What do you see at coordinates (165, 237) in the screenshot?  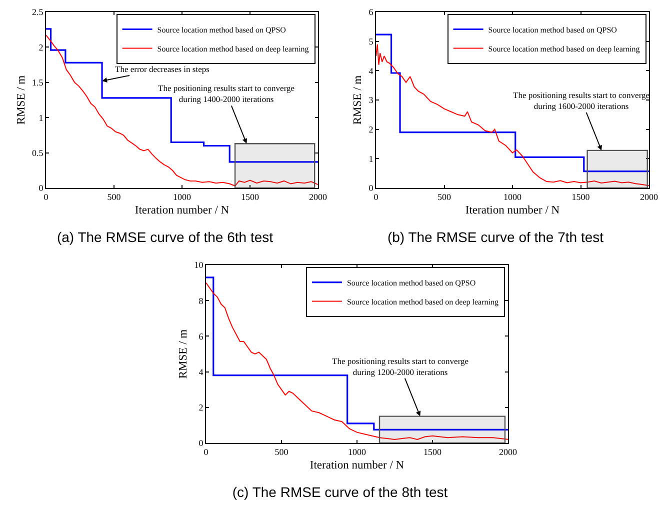 I see `text: (a) The RMSE curve of the 6th test` at bounding box center [165, 237].